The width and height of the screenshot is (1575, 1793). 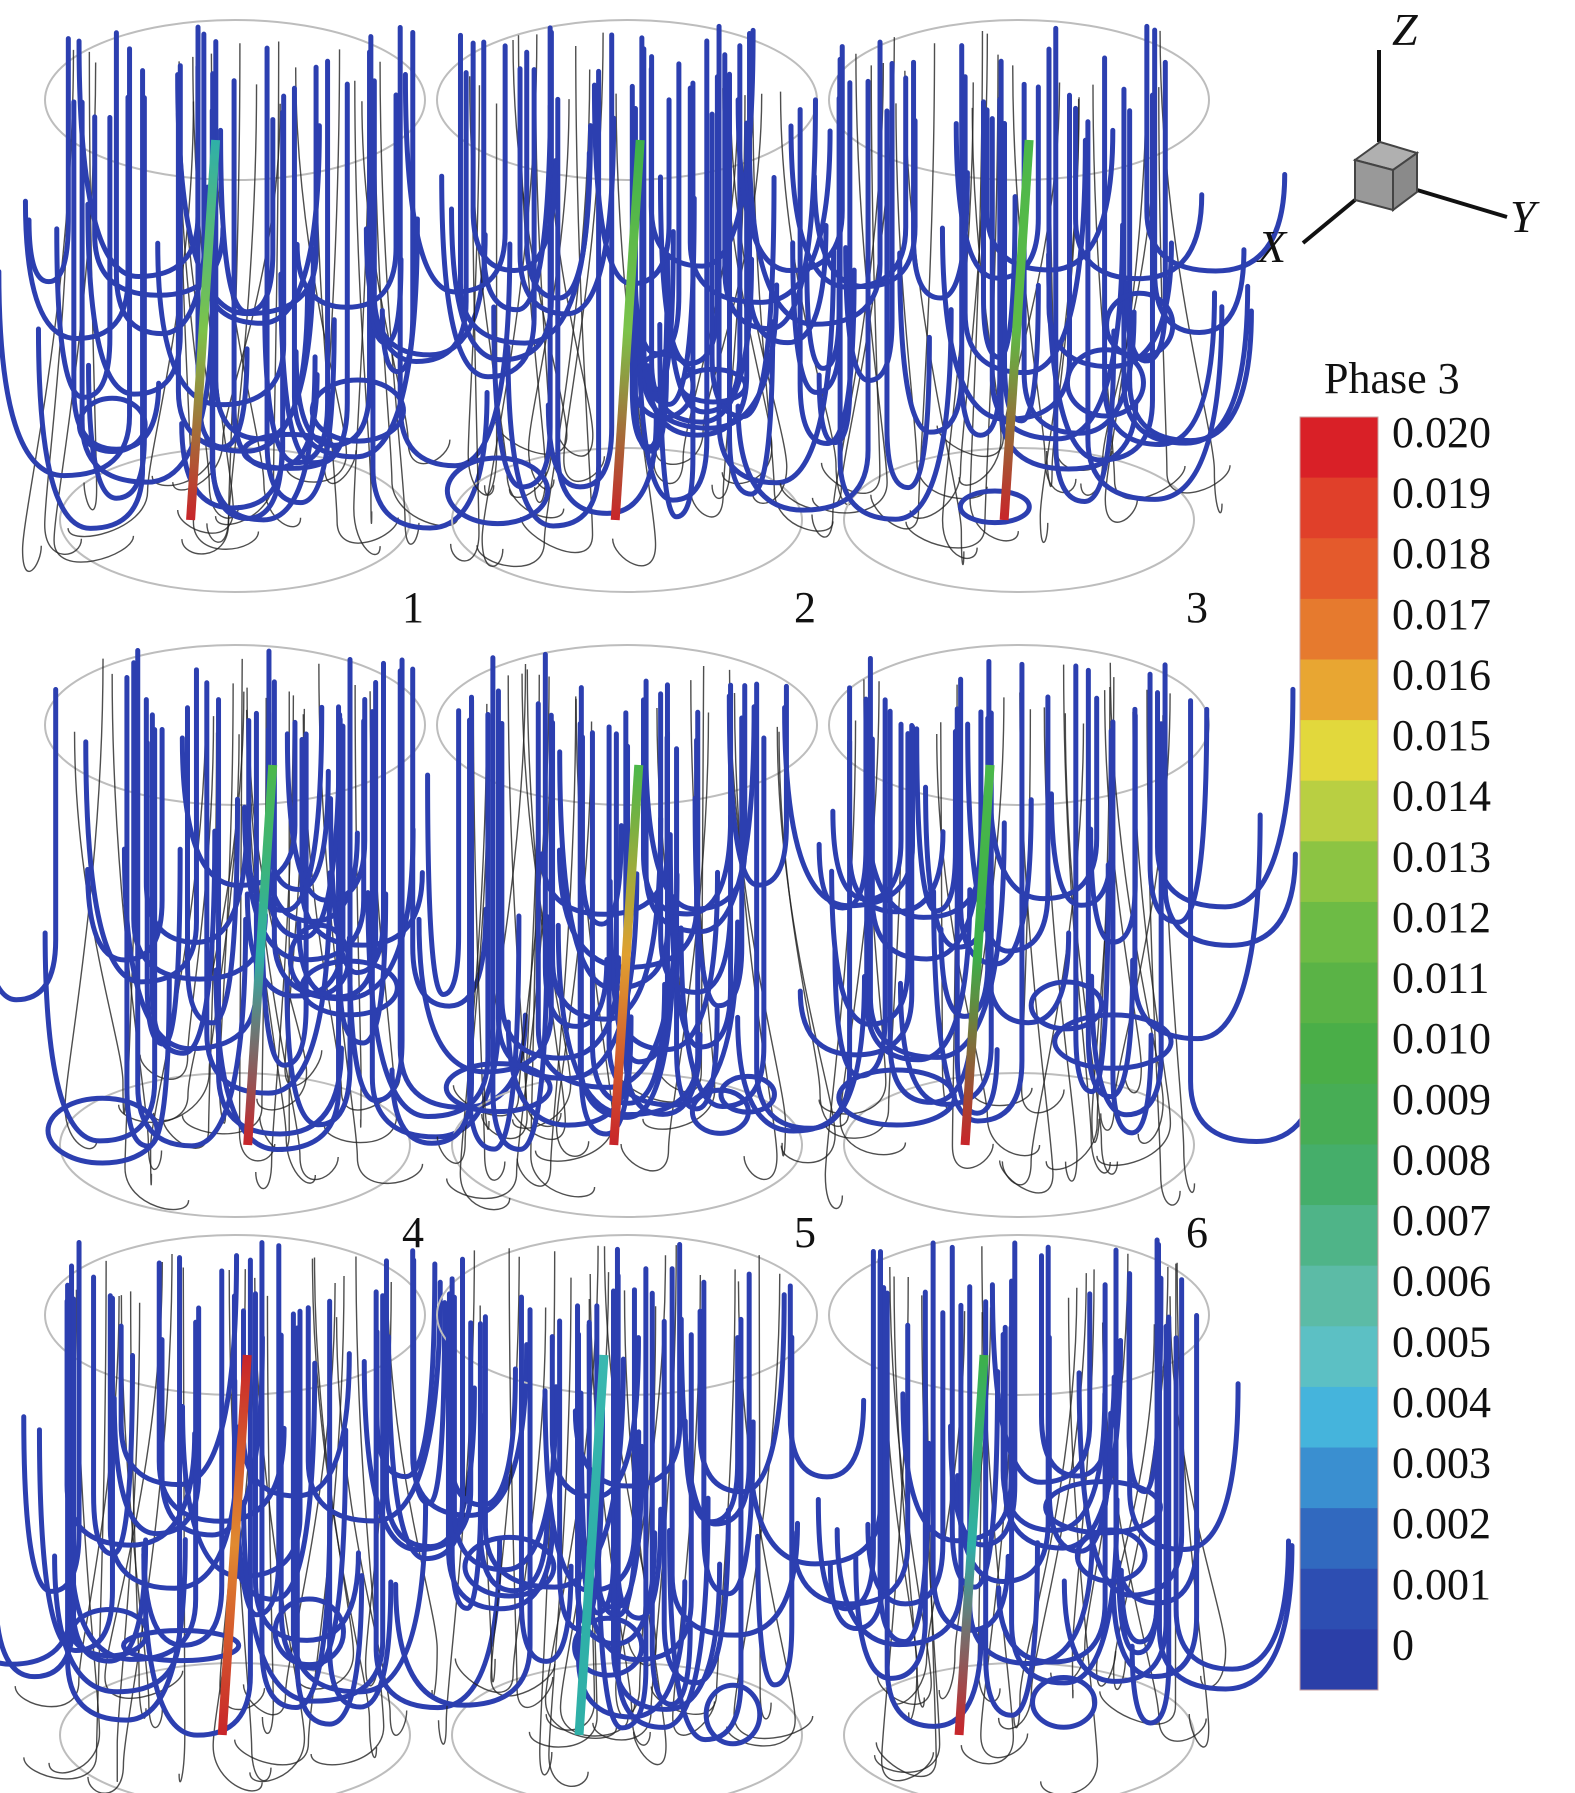 What do you see at coordinates (1462, 203) in the screenshot?
I see `y-axis-line` at bounding box center [1462, 203].